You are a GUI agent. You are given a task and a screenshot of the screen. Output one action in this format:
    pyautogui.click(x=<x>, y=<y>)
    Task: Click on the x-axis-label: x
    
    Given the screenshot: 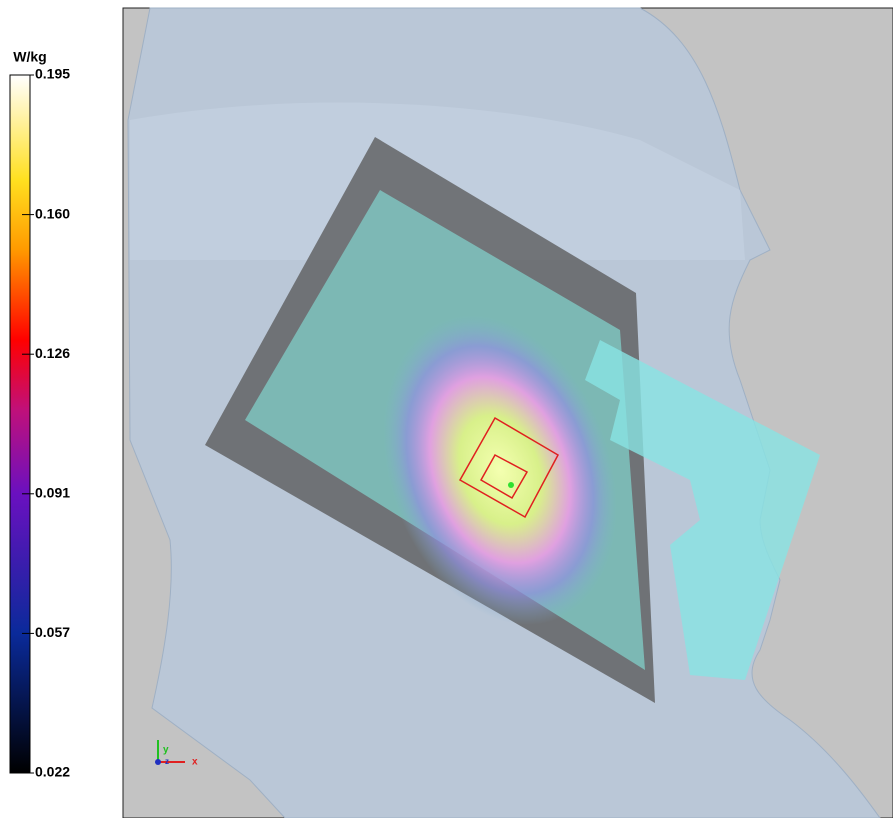 What is the action you would take?
    pyautogui.click(x=195, y=762)
    